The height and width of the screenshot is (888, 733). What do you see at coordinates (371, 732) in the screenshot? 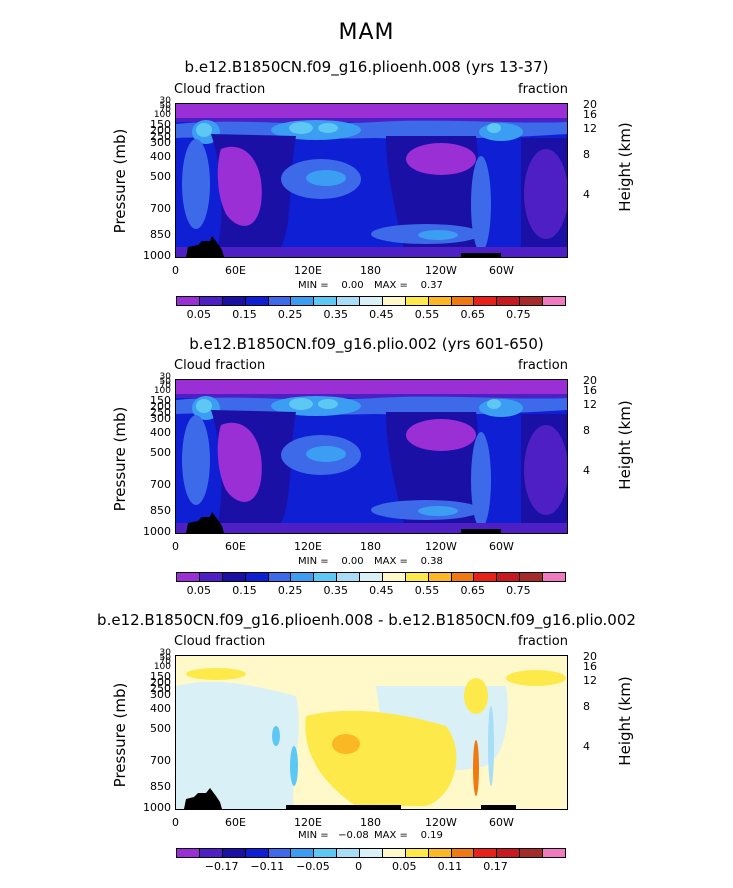
I see `panel-3-contour` at bounding box center [371, 732].